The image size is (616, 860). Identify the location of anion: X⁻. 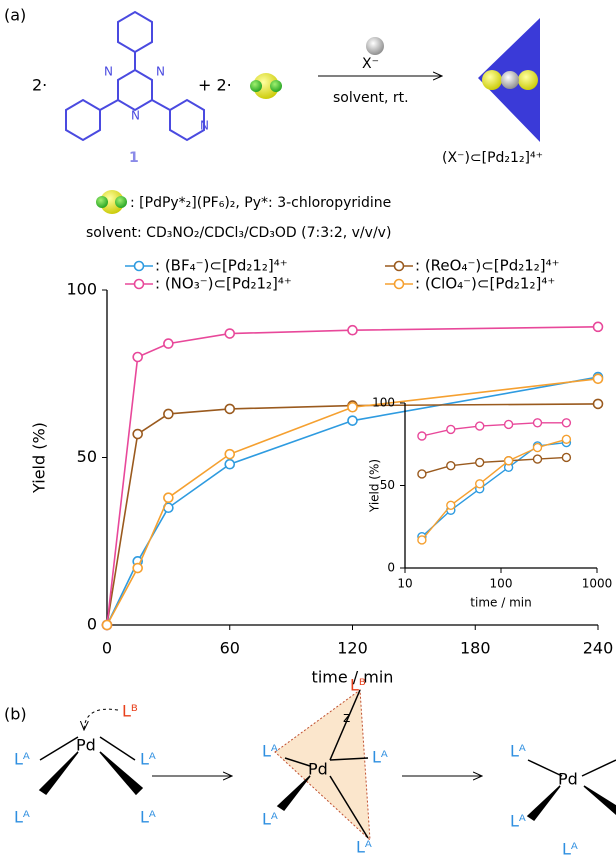
(370, 64).